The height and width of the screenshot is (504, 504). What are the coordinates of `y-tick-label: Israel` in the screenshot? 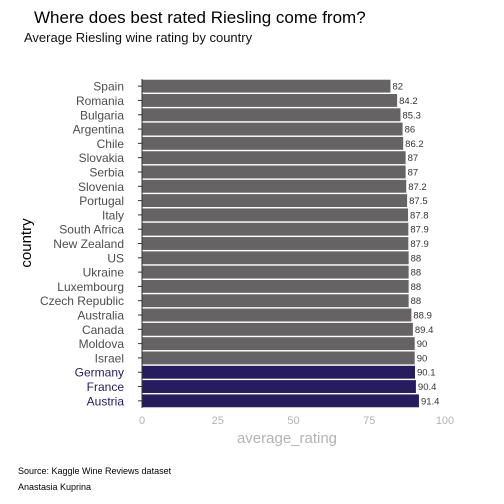 It's located at (109, 358).